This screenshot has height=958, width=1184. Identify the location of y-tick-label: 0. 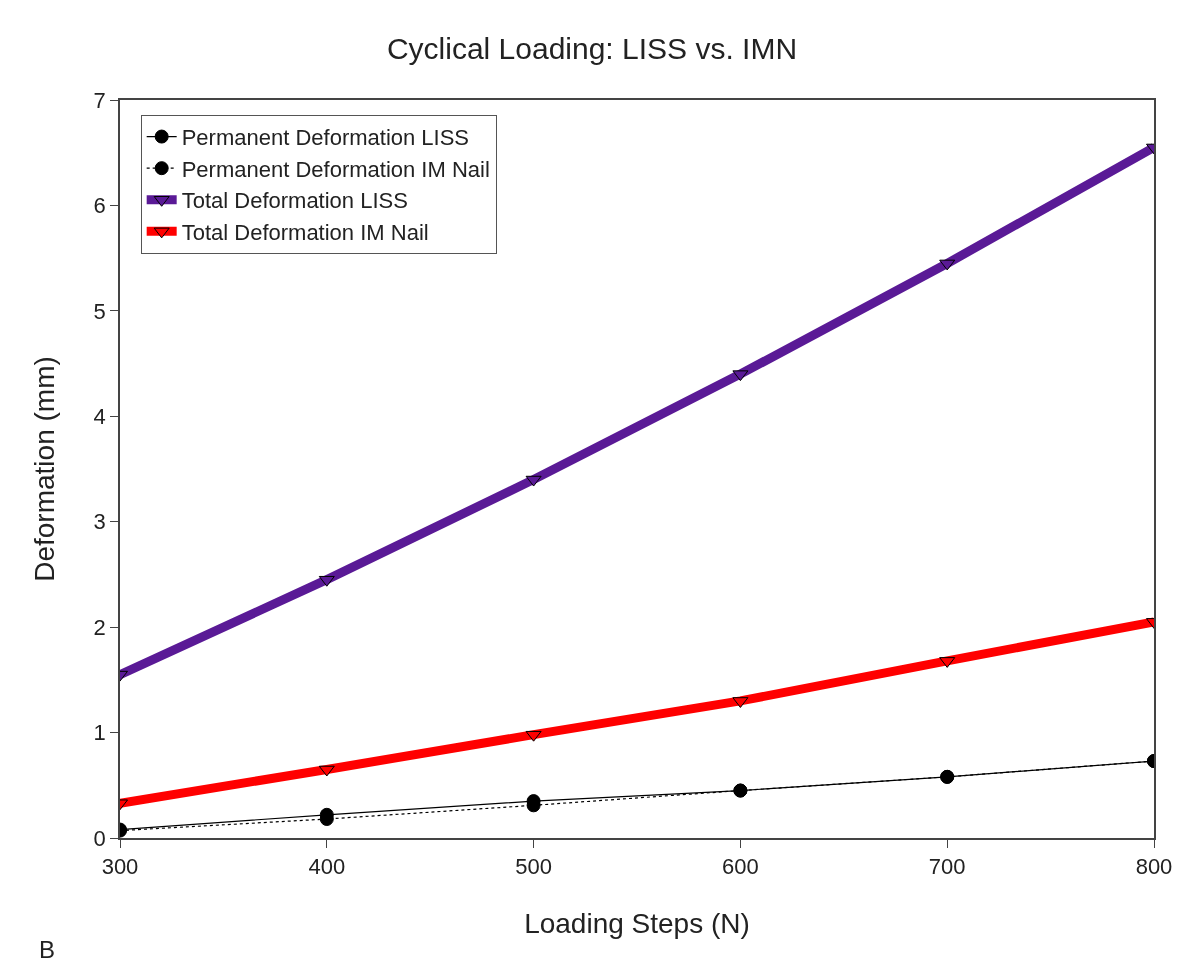
(99, 838).